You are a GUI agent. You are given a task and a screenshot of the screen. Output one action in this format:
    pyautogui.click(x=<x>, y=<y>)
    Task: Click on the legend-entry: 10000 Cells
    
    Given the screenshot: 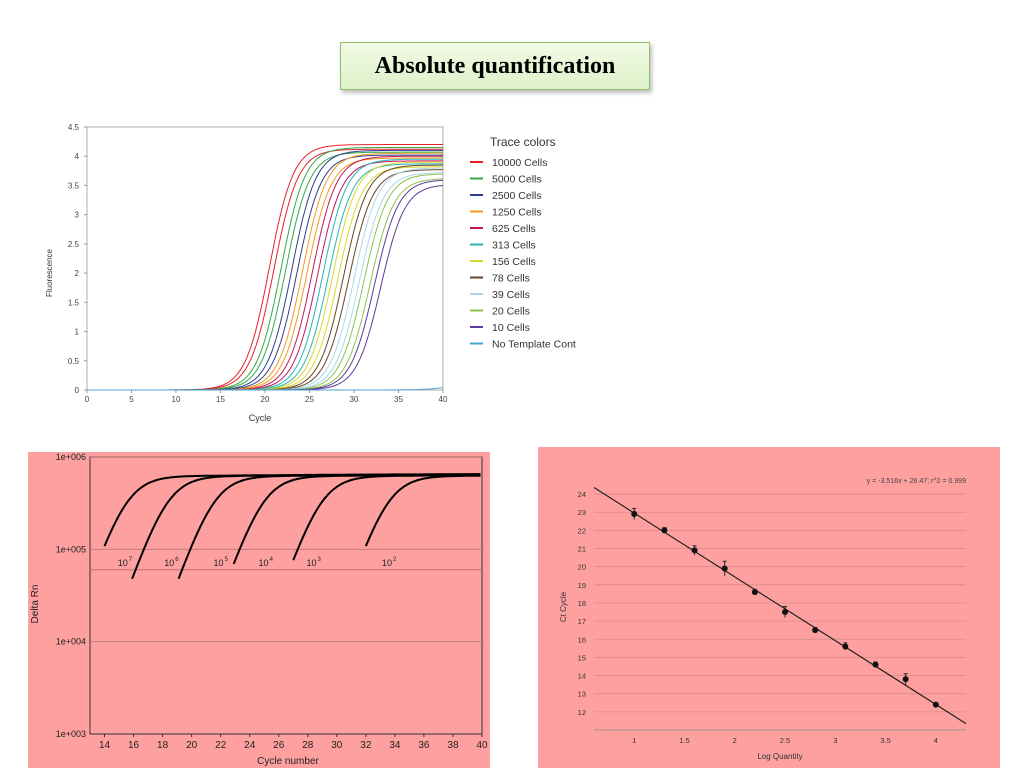 What is the action you would take?
    pyautogui.click(x=519, y=163)
    